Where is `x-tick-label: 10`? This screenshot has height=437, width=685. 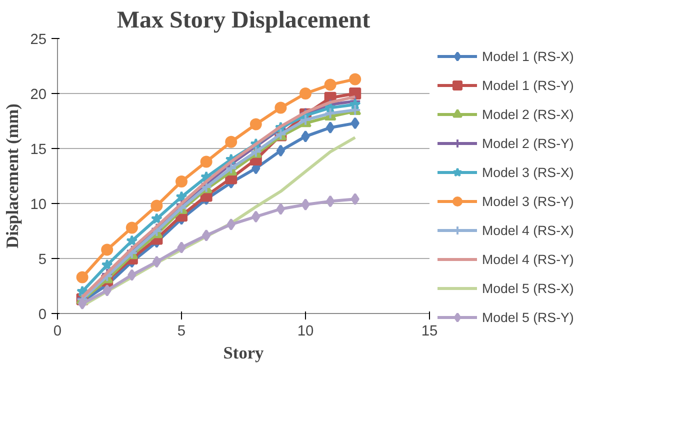
x-tick-label: 10 is located at coordinates (305, 332).